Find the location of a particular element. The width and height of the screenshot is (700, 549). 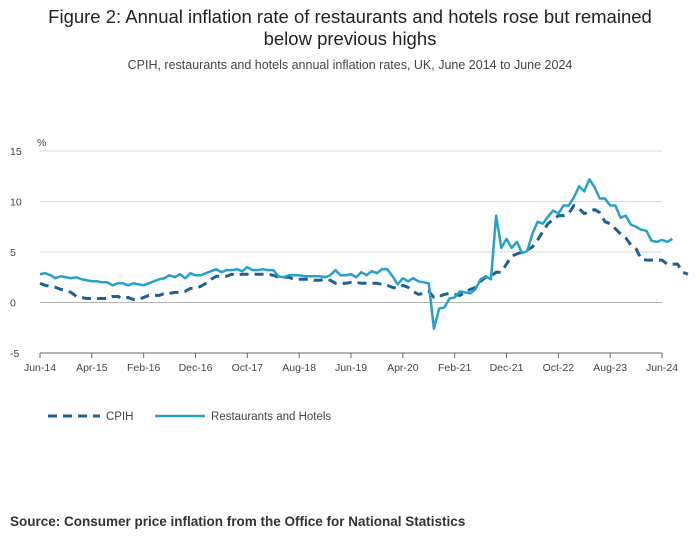

x-tick-label: Feb-21 is located at coordinates (454, 368).